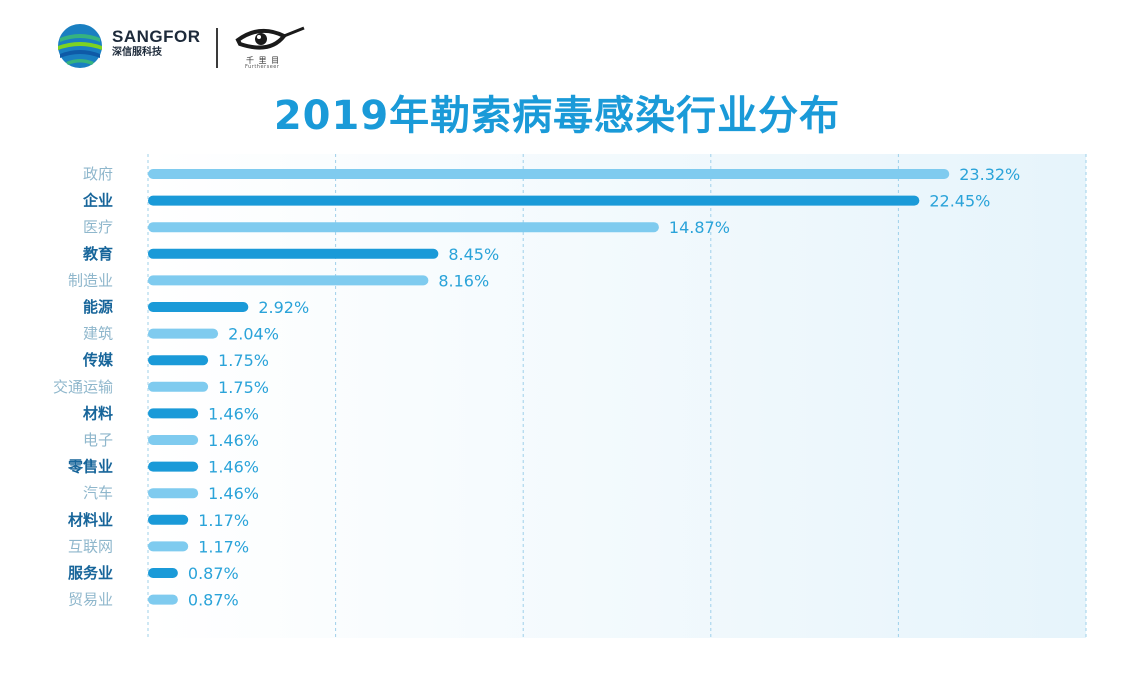  Describe the element at coordinates (283, 307) in the screenshot. I see `value-label: 2.92%` at that location.